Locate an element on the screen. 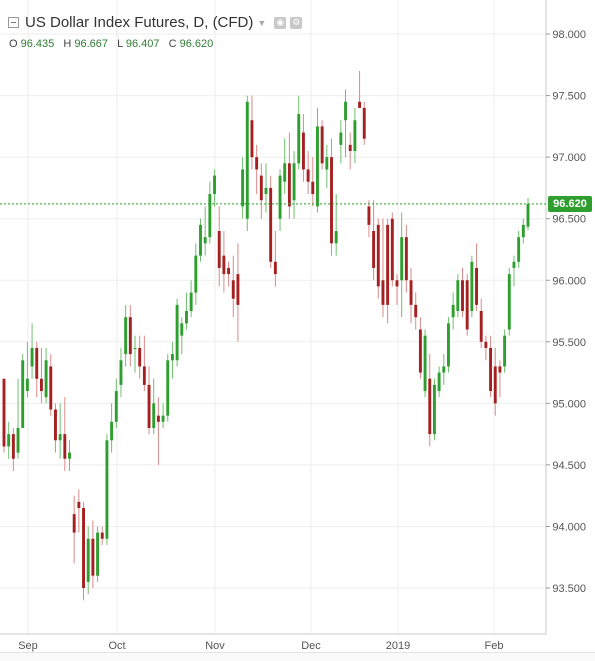 The width and height of the screenshot is (595, 661). time-axis: Sep Oct Nov Dec 2019 Feb is located at coordinates (260, 646).